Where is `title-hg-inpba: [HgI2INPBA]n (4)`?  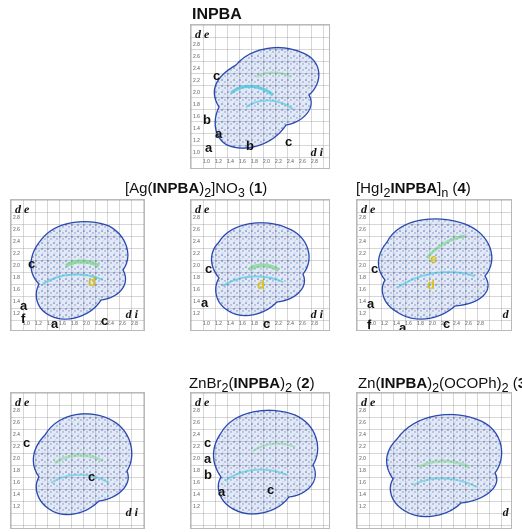 title-hg-inpba: [HgI2INPBA]n (4) is located at coordinates (413, 190).